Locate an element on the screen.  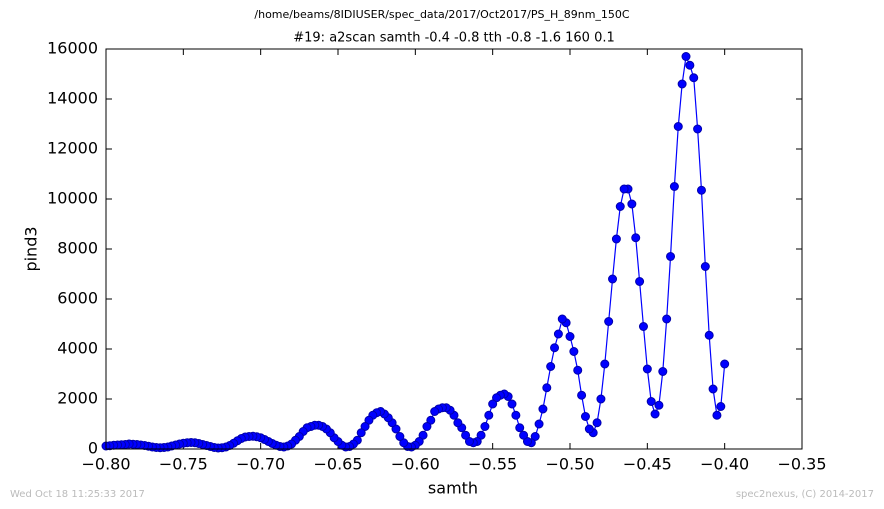
x-tick-label: −0.50 is located at coordinates (569, 464).